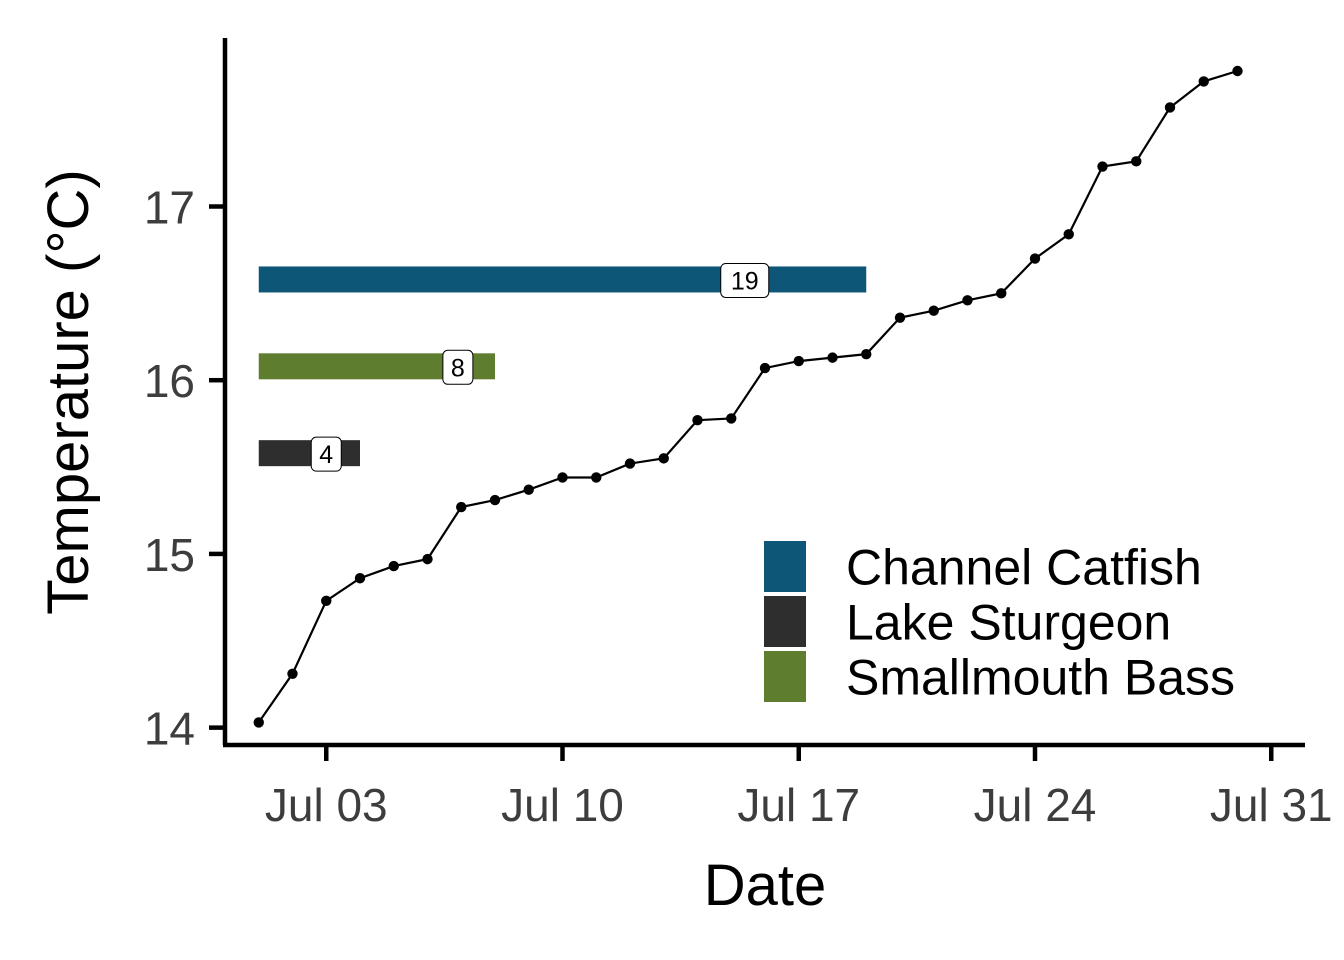  I want to click on x-tick-label: Jul 10, so click(562, 805).